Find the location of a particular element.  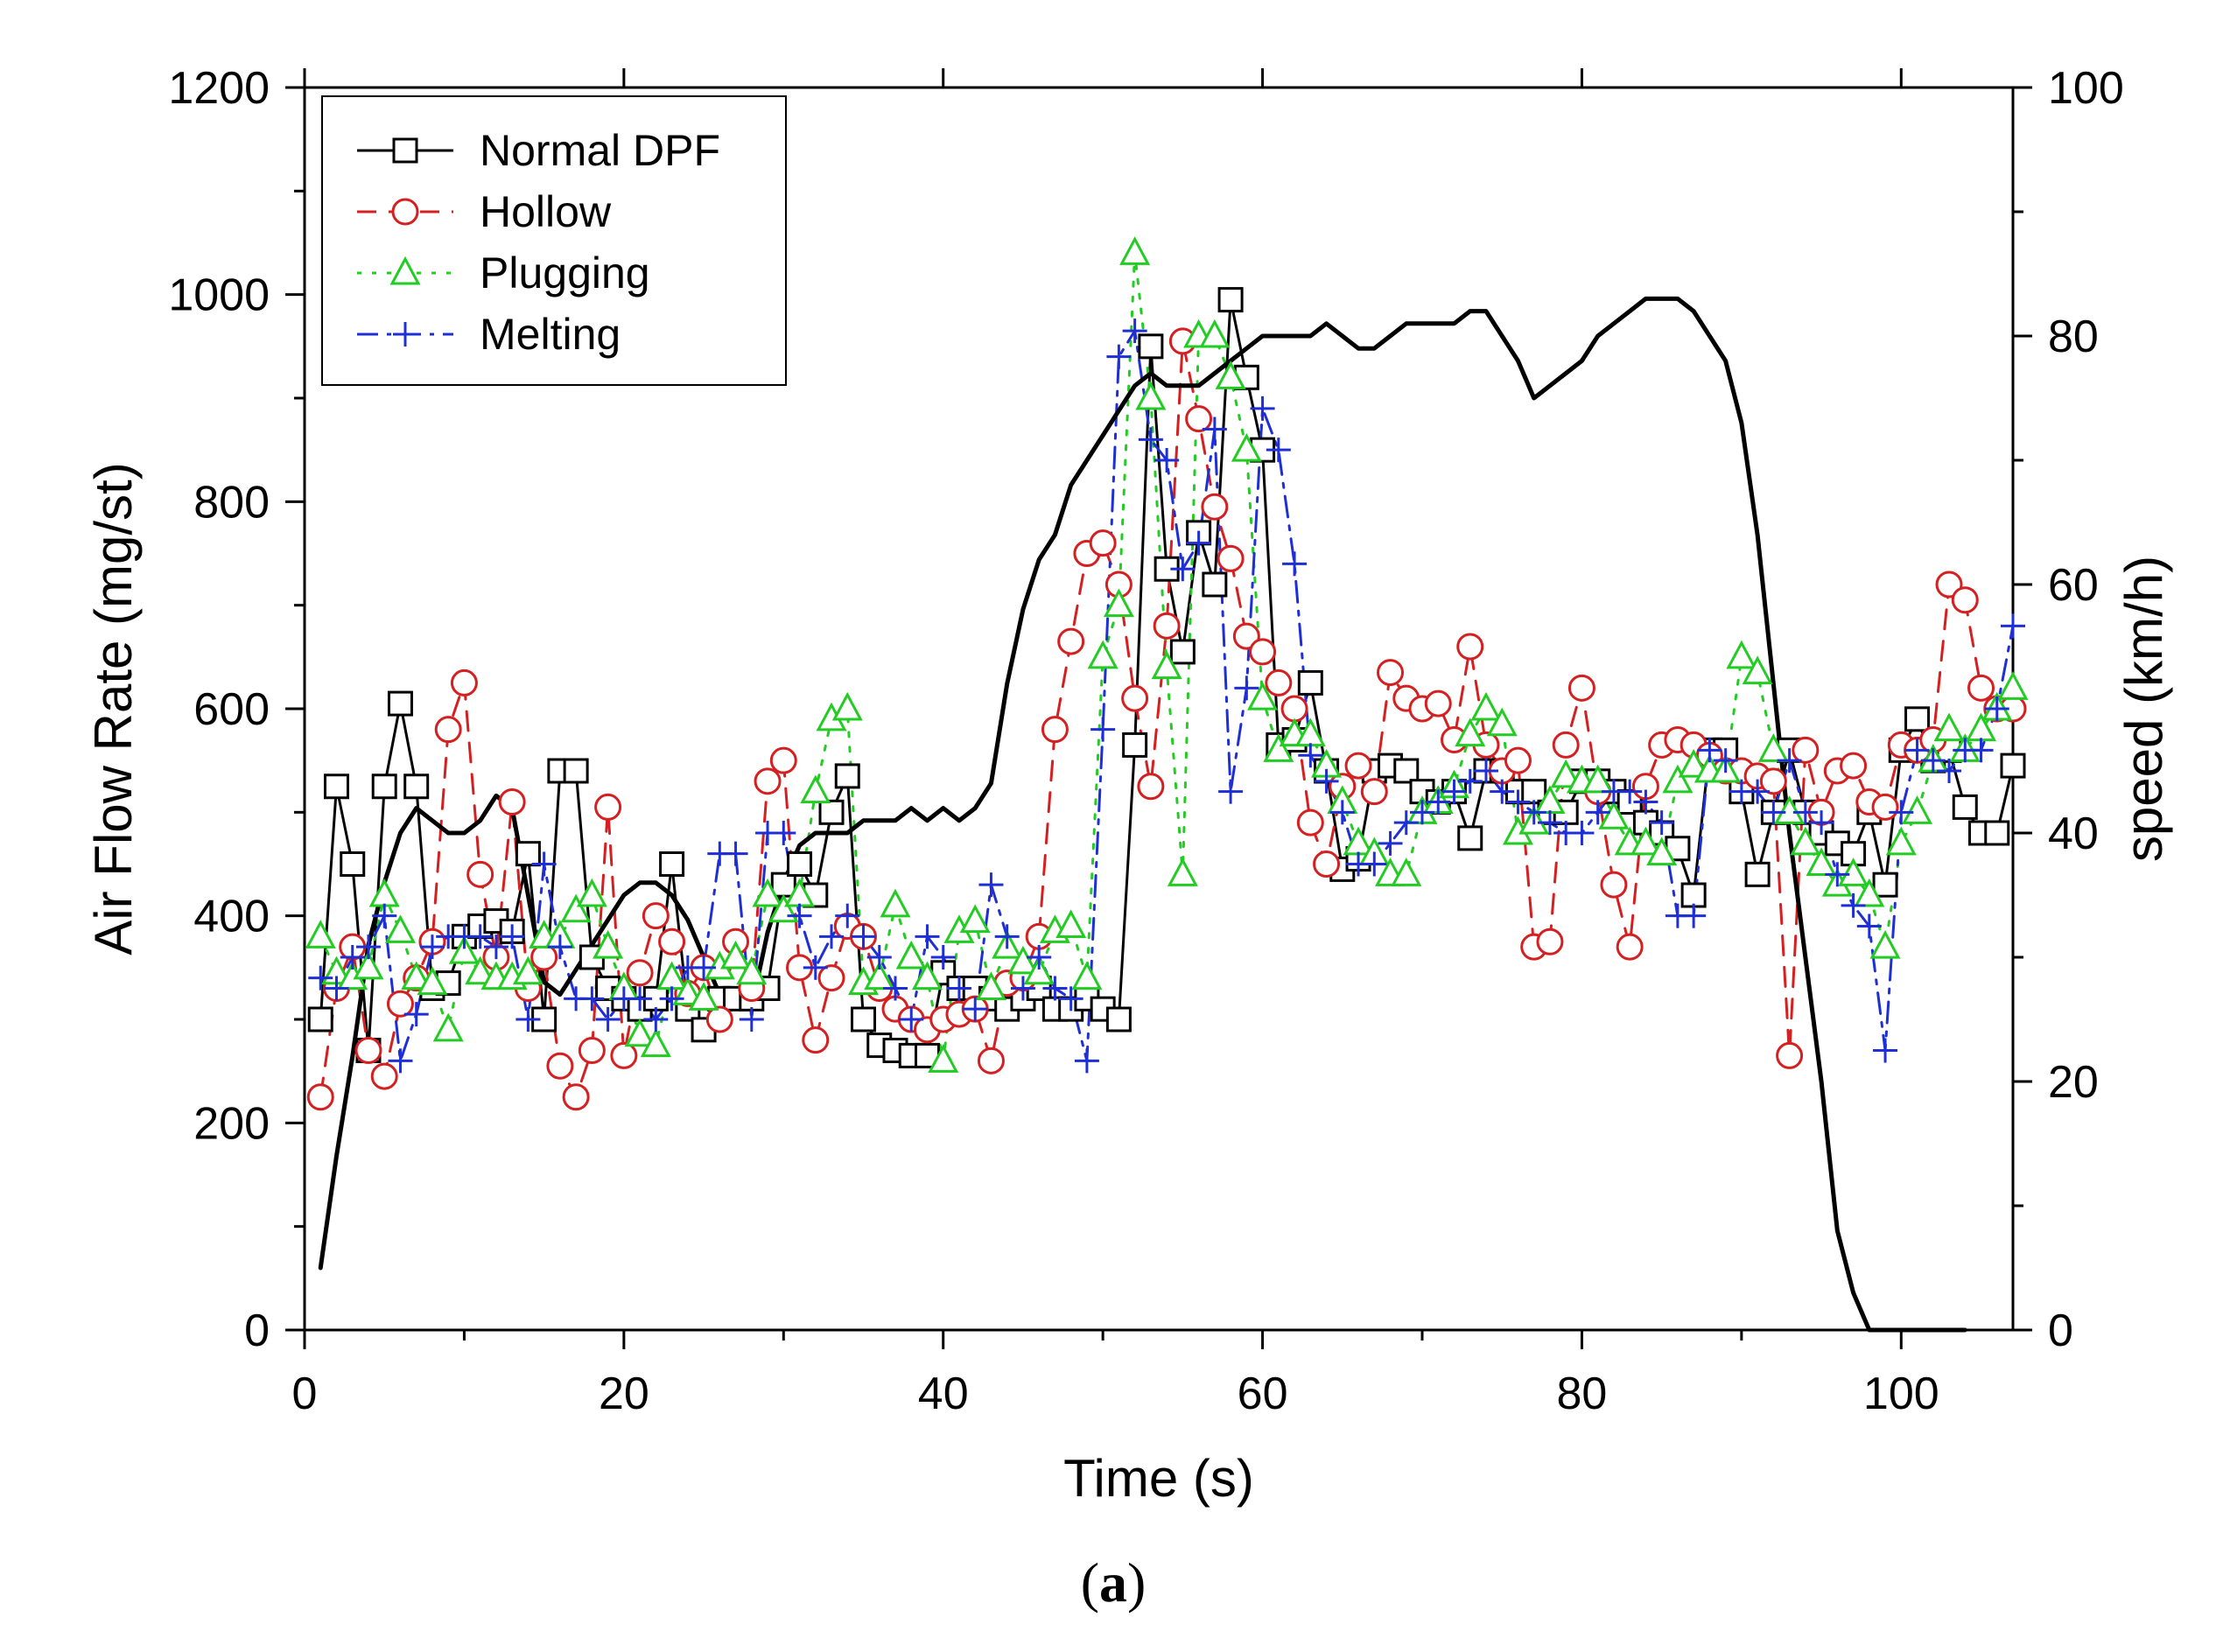

y-right-axis-title: speed (km/h) is located at coordinates (2143, 709).